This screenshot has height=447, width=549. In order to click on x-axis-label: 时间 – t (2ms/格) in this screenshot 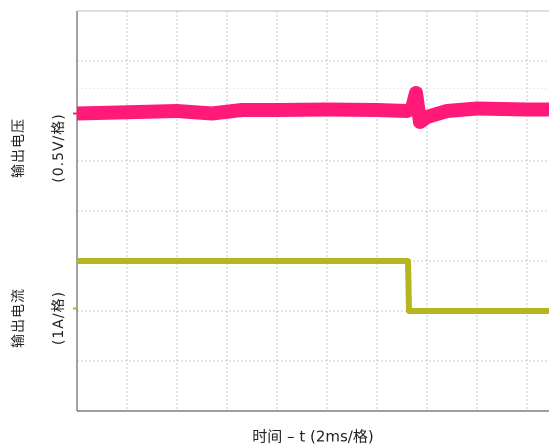, I will do `click(313, 436)`.